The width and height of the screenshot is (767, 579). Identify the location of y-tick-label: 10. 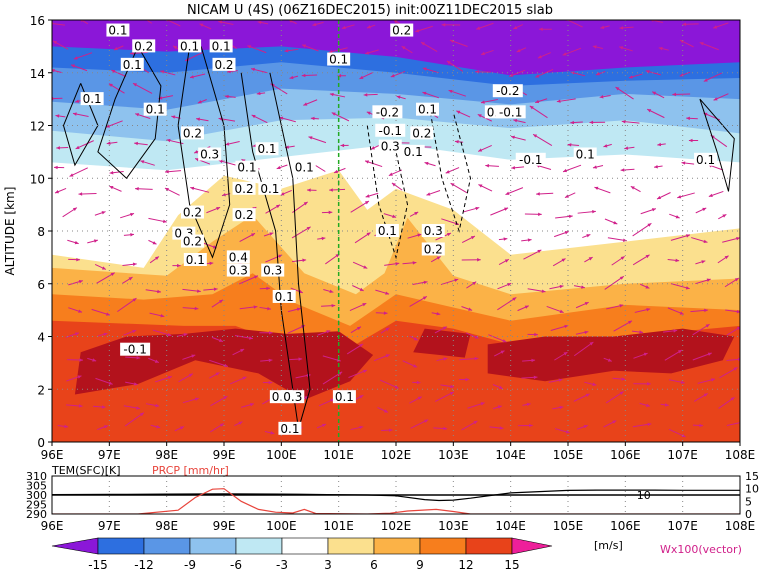
(37, 179).